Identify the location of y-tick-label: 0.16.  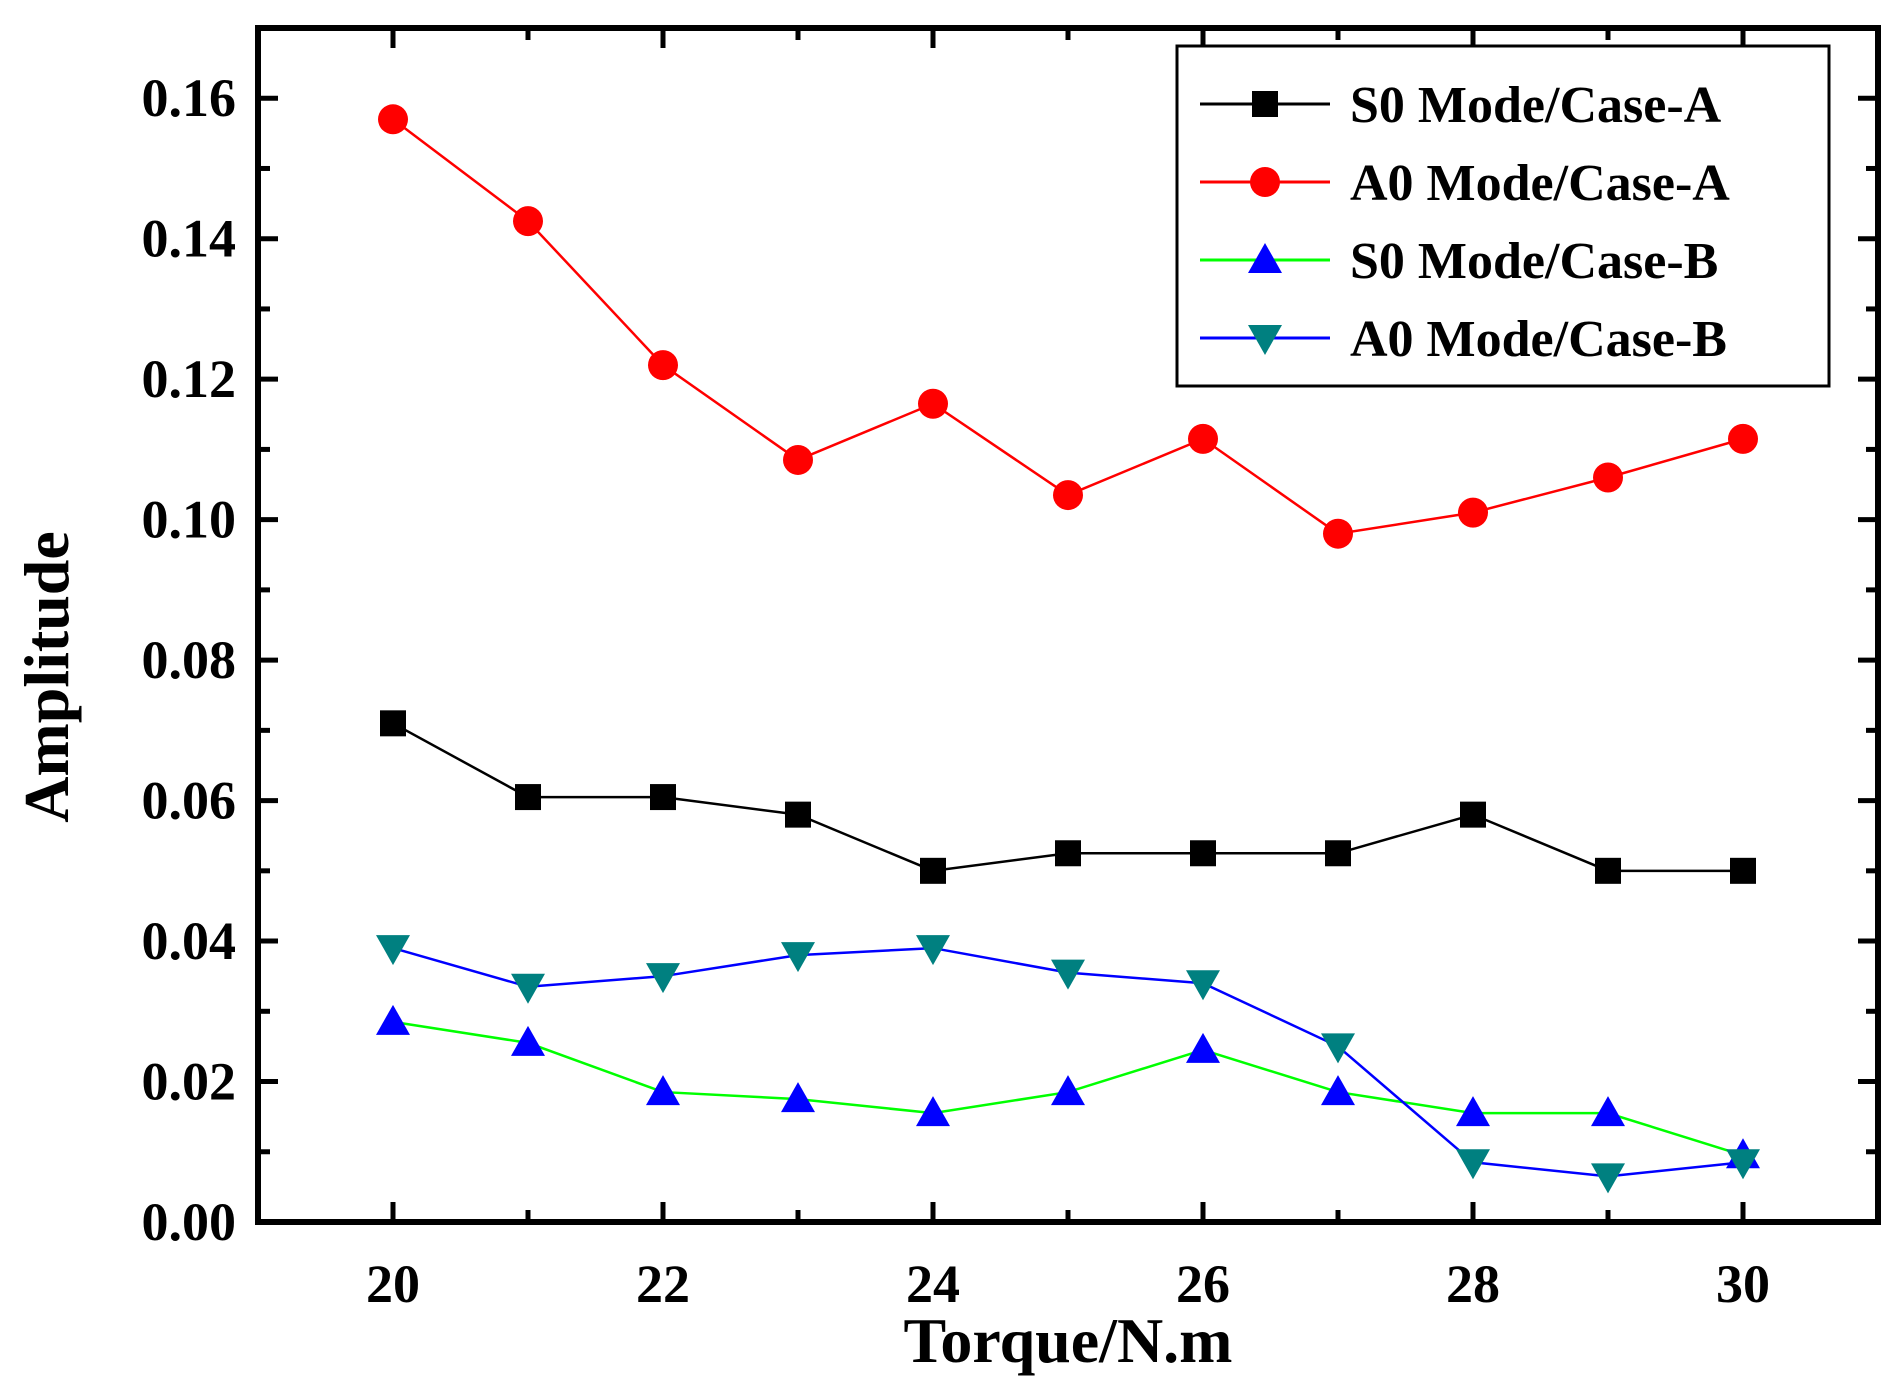
(189, 98).